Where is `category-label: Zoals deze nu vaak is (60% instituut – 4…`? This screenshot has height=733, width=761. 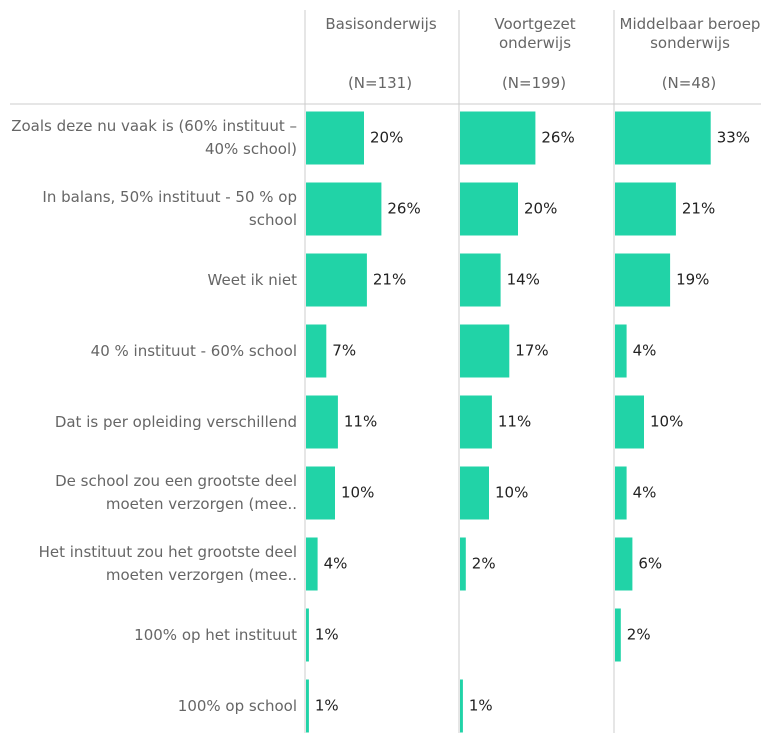 category-label: Zoals deze nu vaak is (60% instituut – 4… is located at coordinates (154, 137).